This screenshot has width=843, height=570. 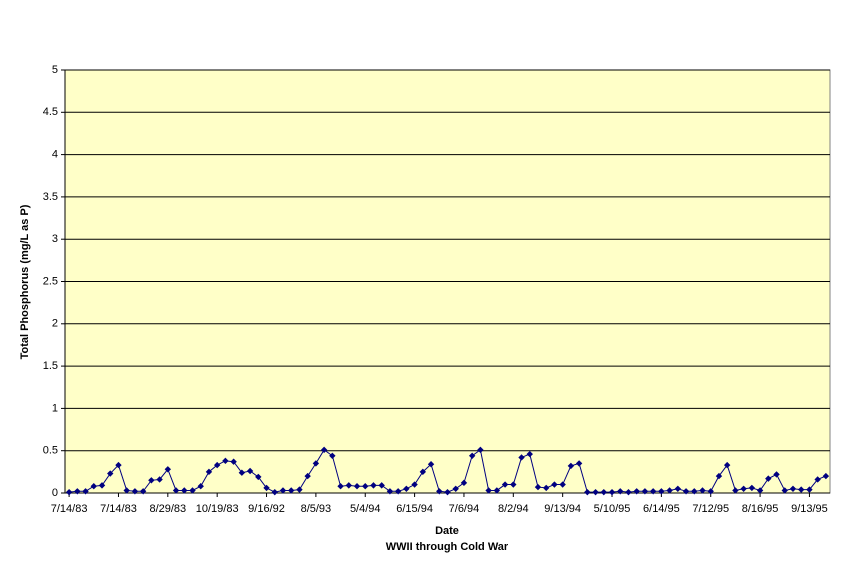 I want to click on x-tick-label: 9/13/95, so click(x=809, y=509).